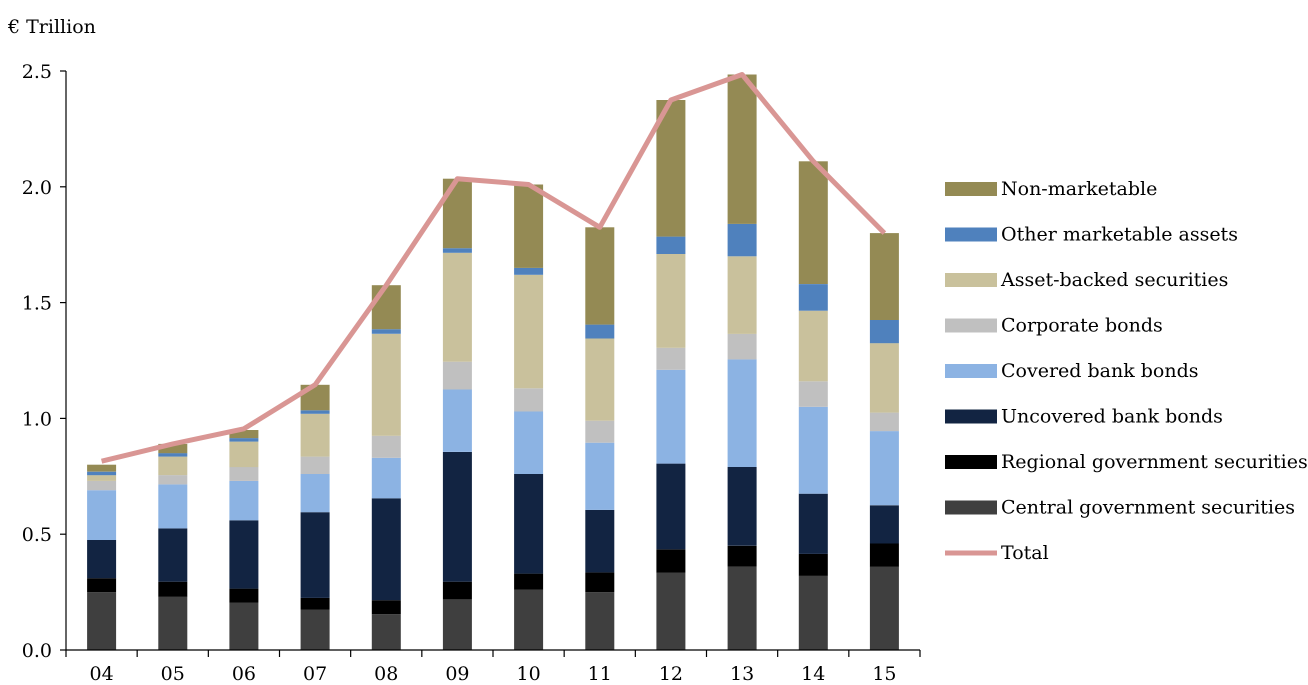  Describe the element at coordinates (671, 674) in the screenshot. I see `x-tick-label: 12` at that location.